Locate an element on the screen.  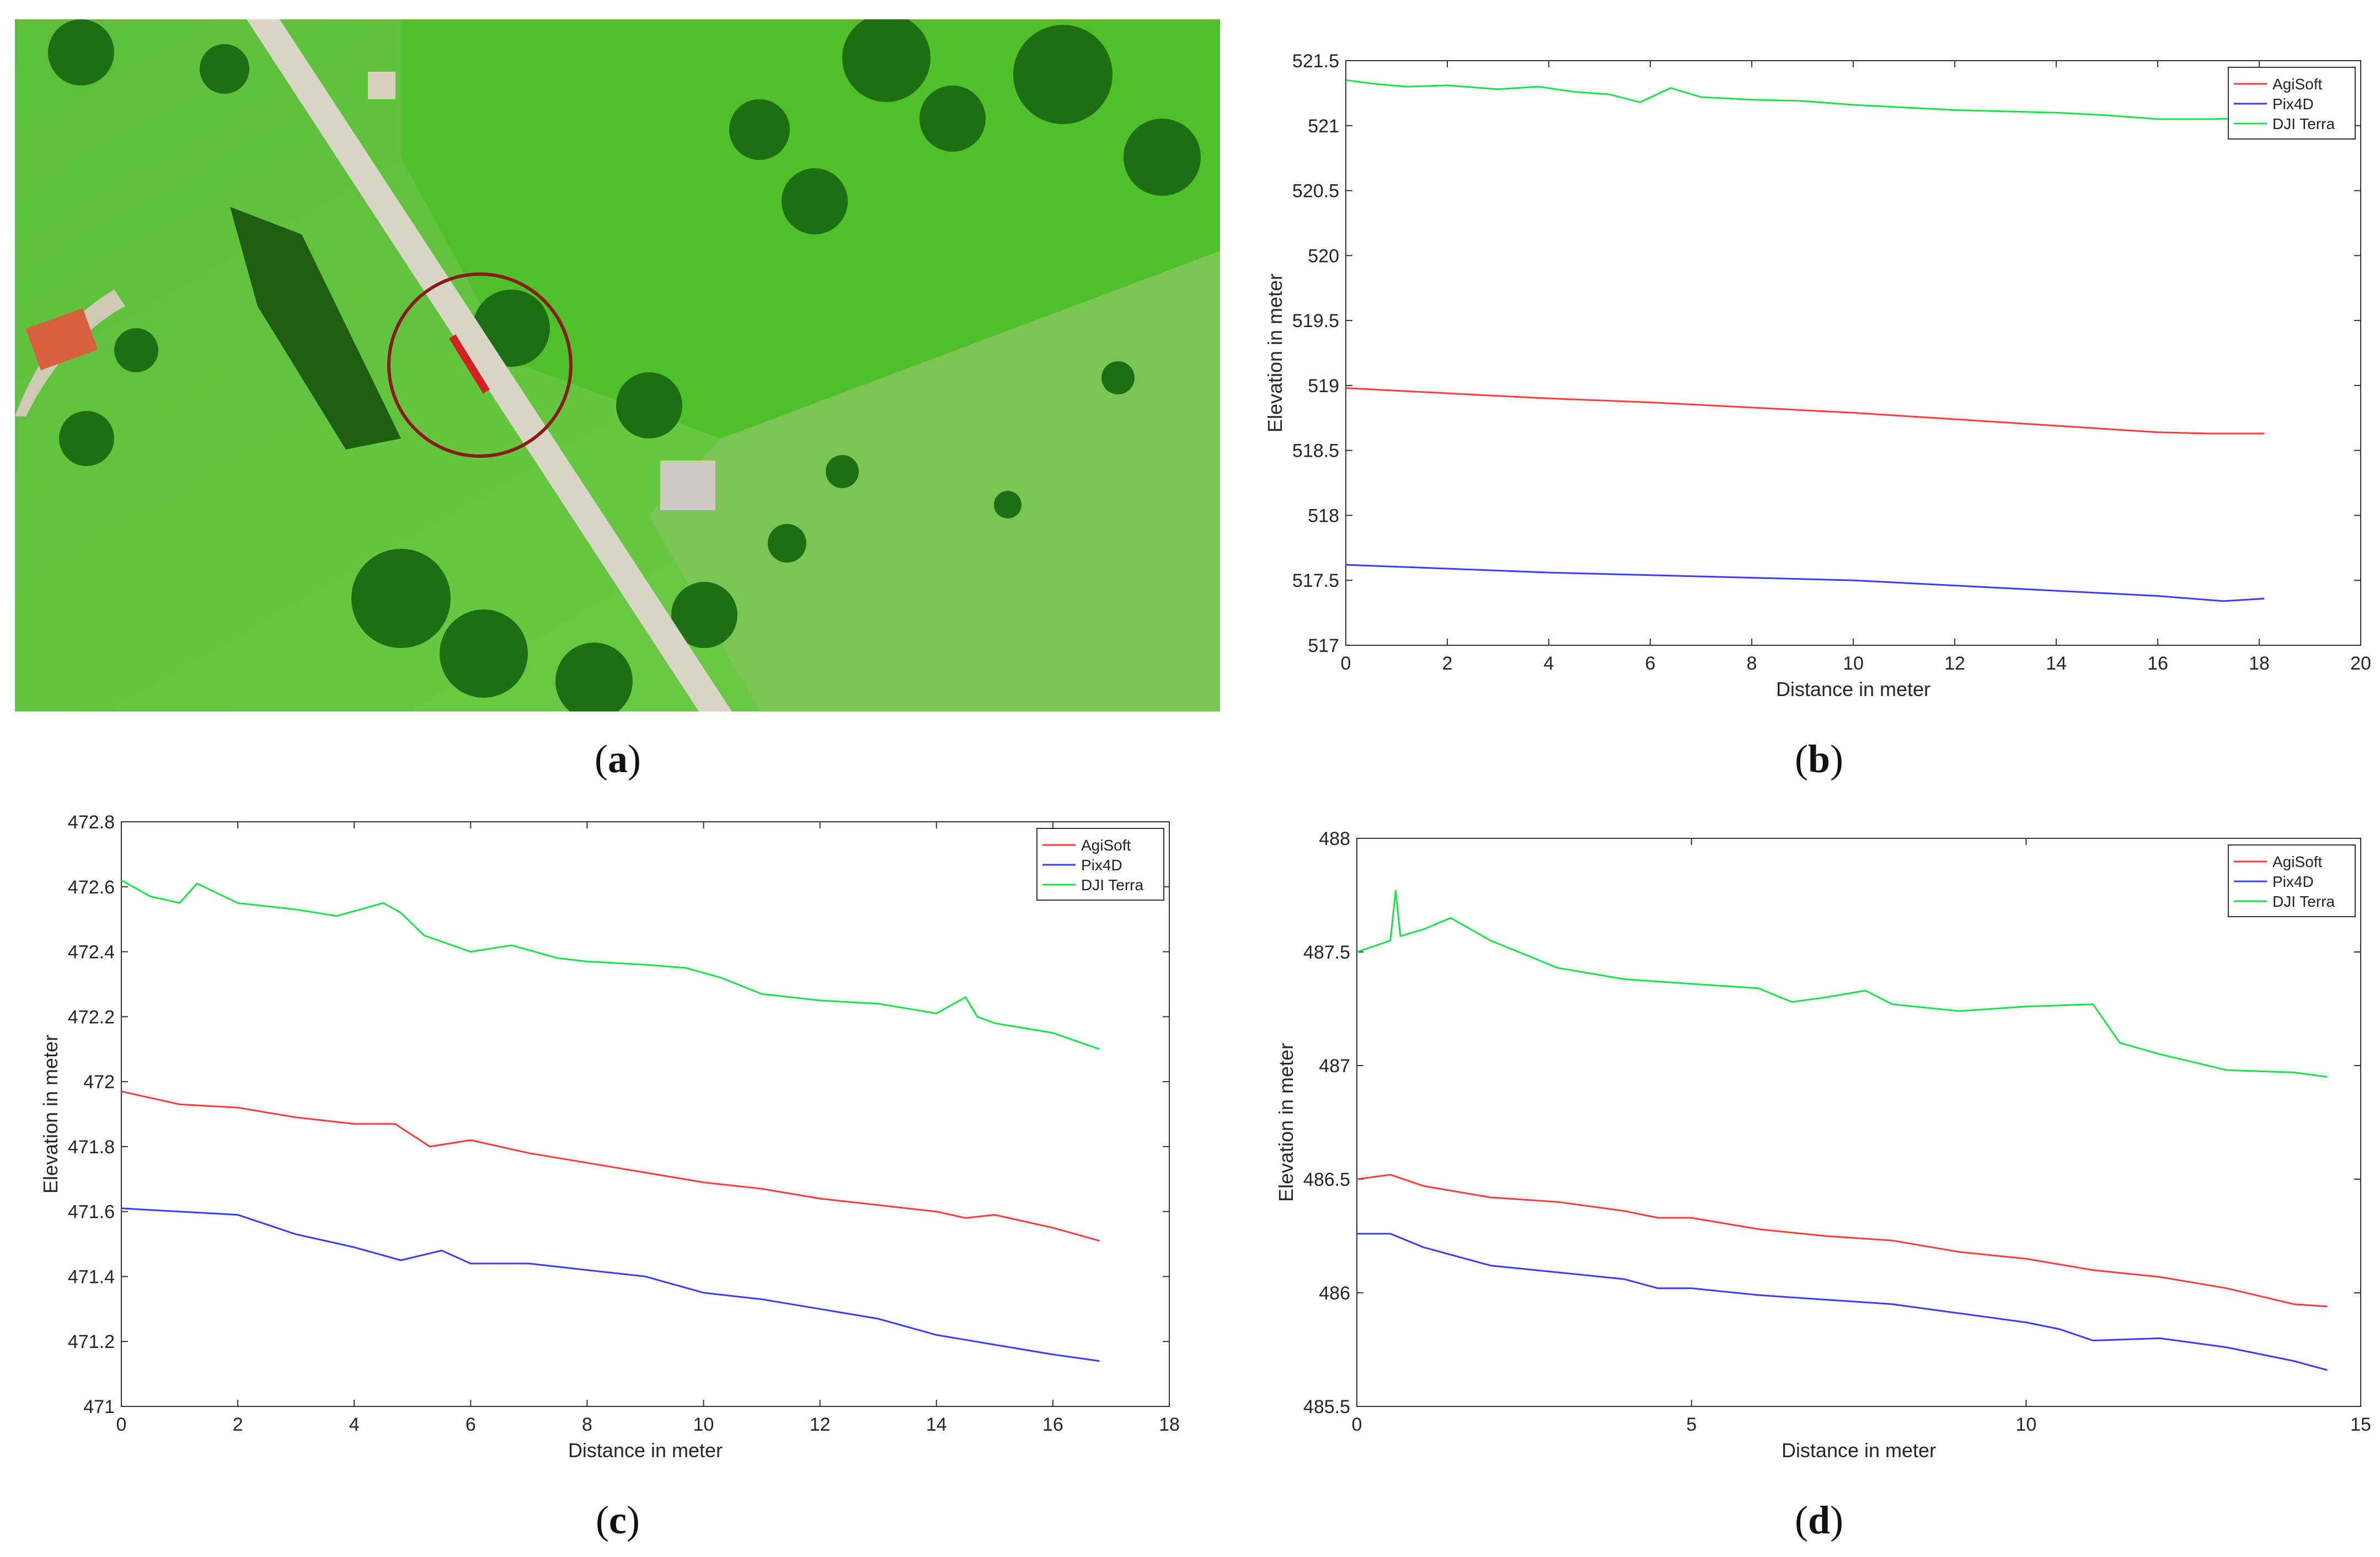
y-tick-label: 487 is located at coordinates (1334, 1066).